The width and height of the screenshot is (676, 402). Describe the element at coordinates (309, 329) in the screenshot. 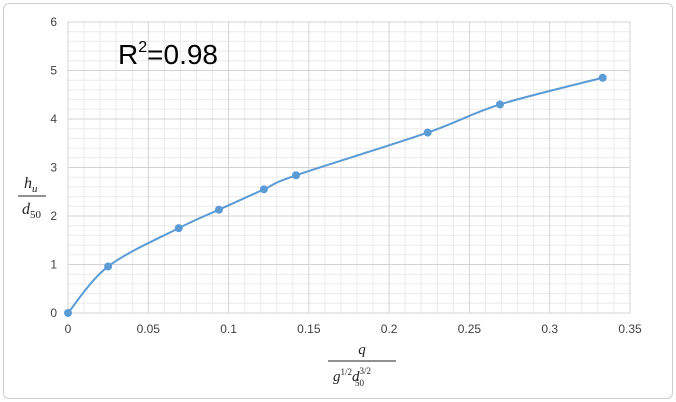

I see `x-tick-label: 0.15` at that location.